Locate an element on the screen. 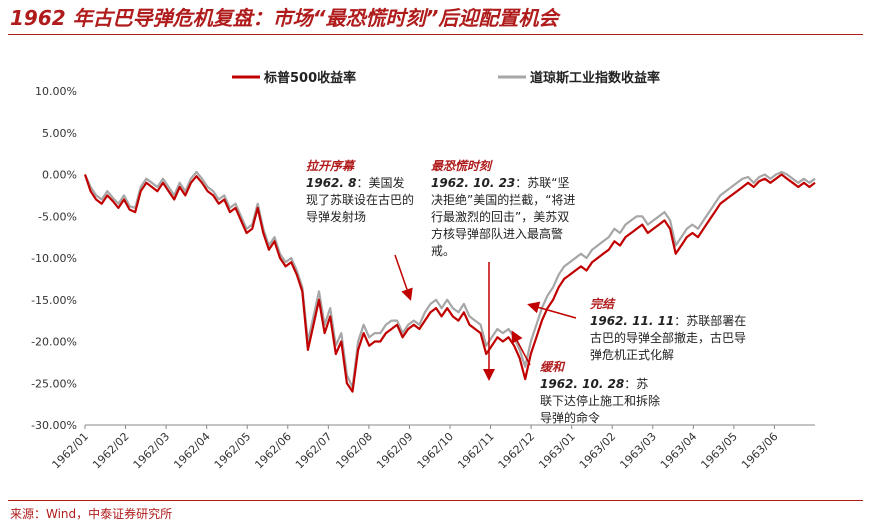 The image size is (871, 525). x-tick-label: 1962/11 is located at coordinates (476, 451).